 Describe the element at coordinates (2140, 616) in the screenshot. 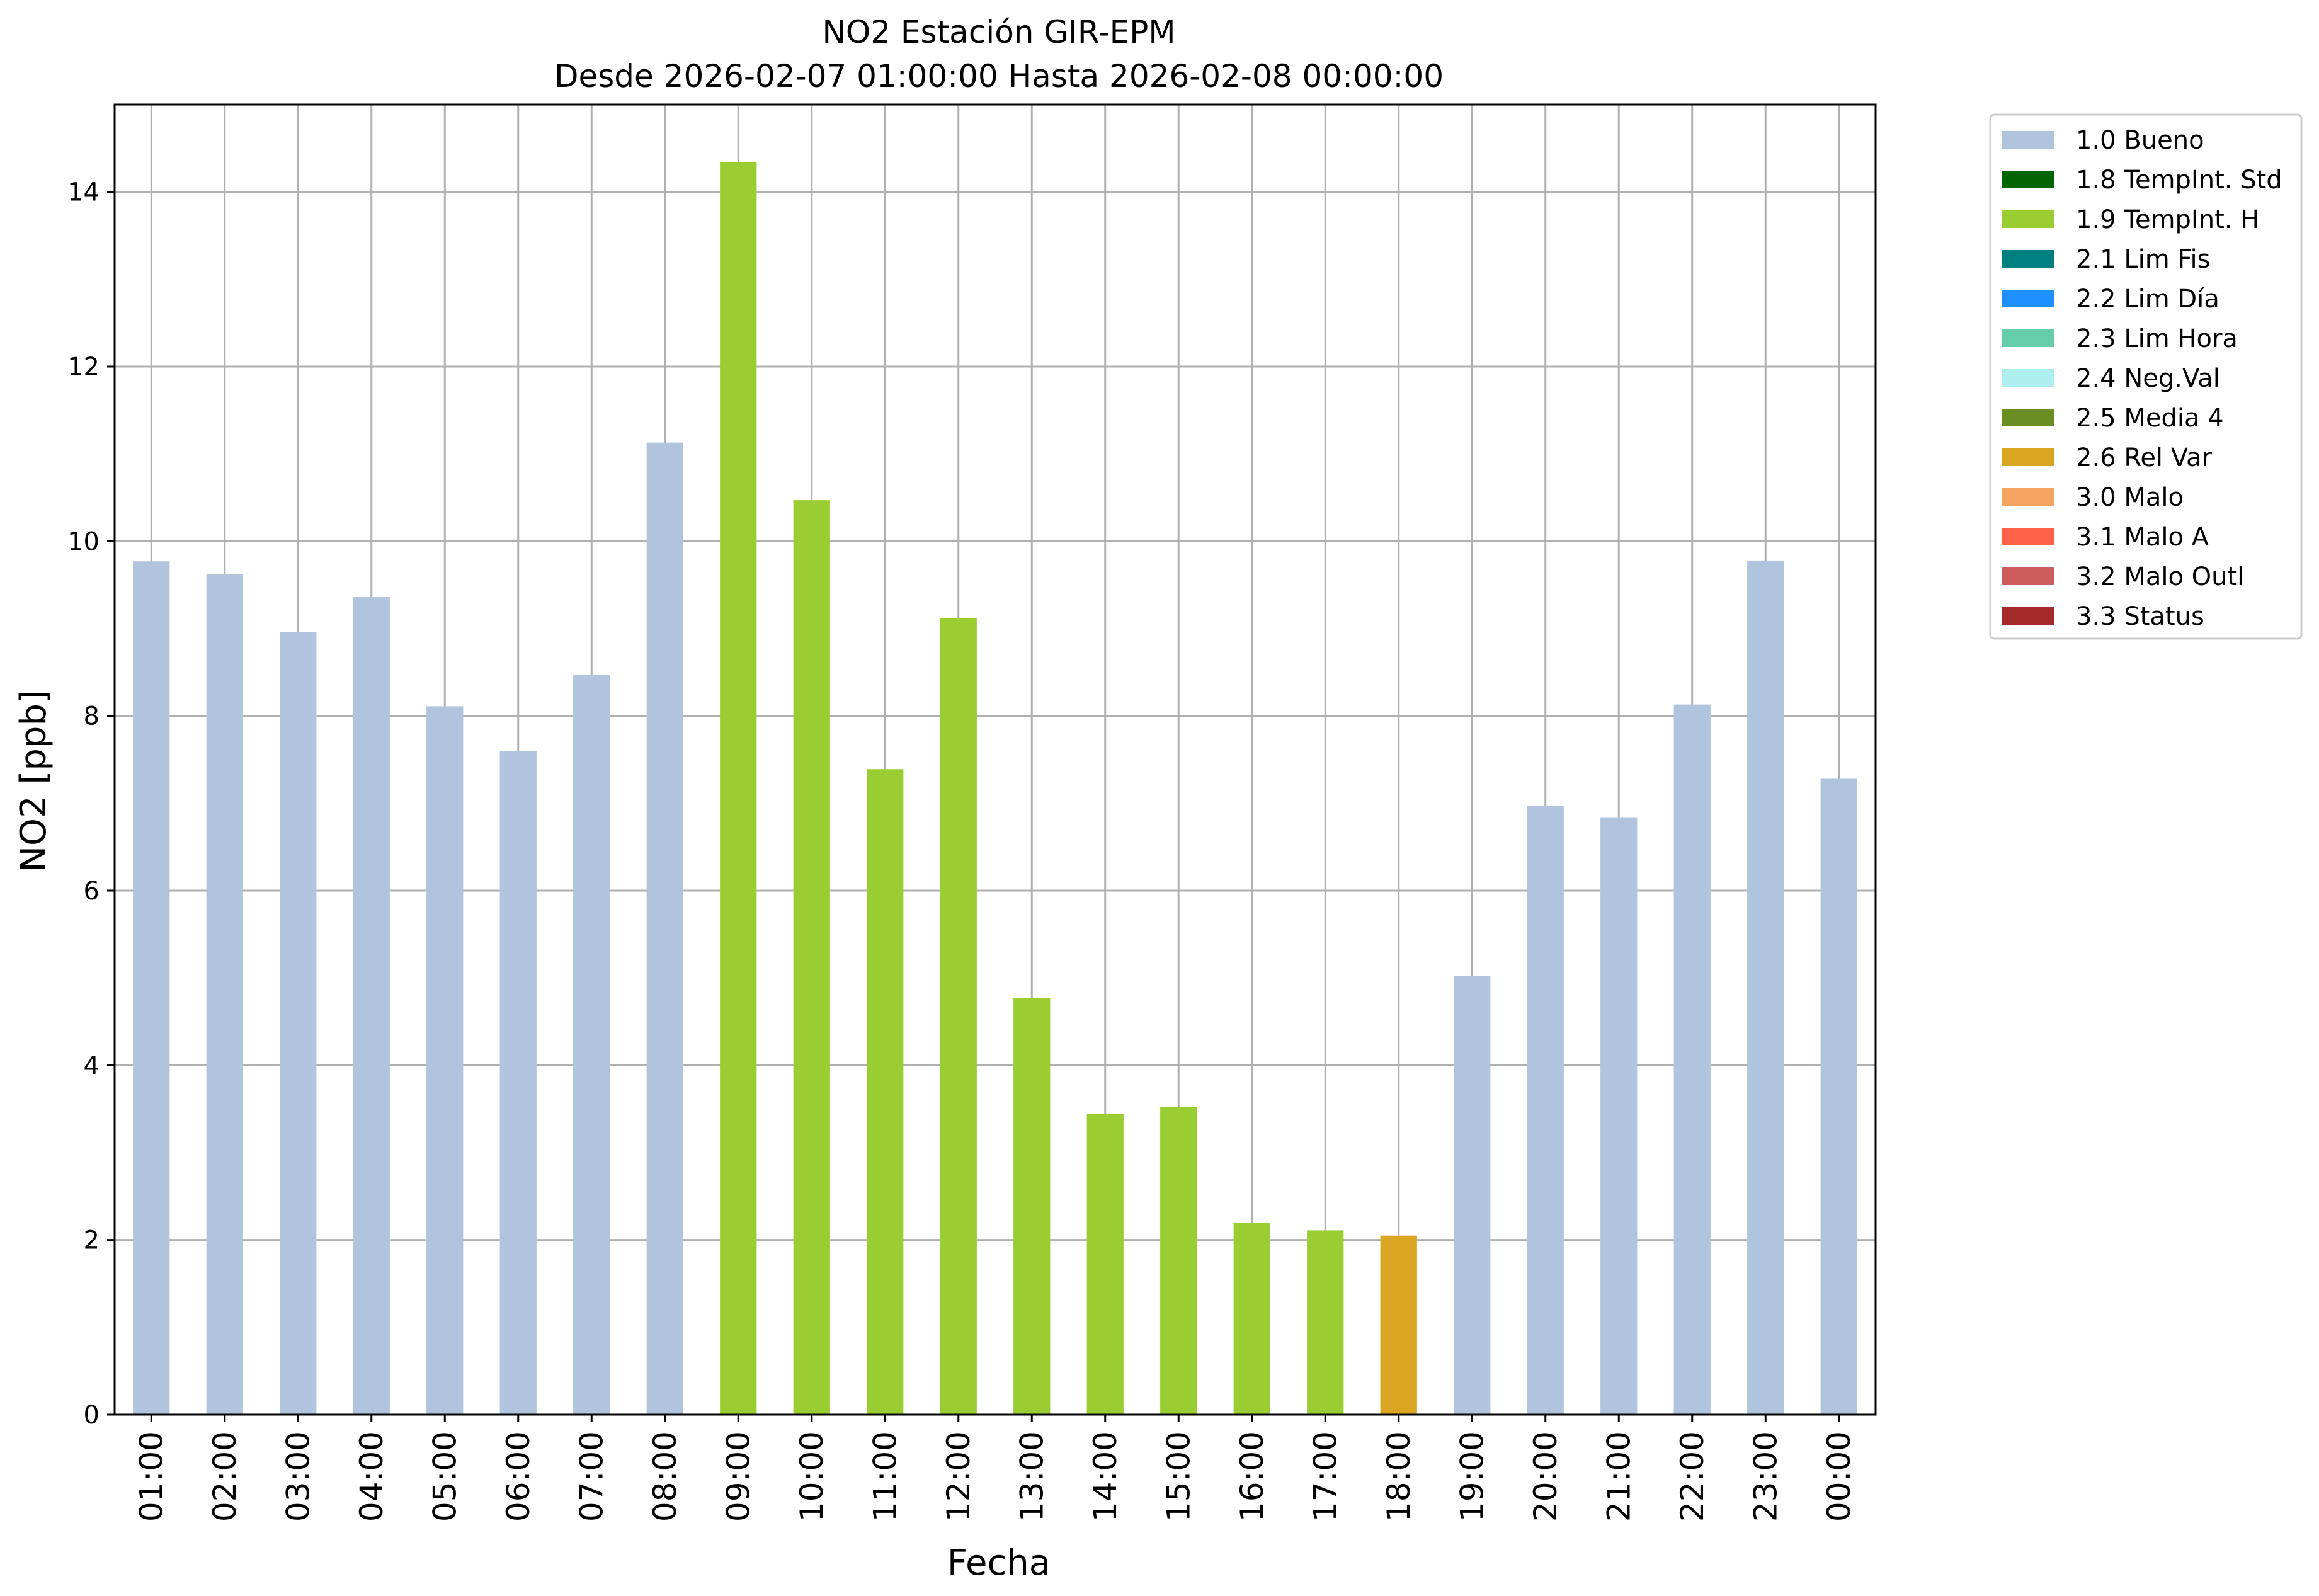

I see `legend-label: 3.3 Status` at that location.